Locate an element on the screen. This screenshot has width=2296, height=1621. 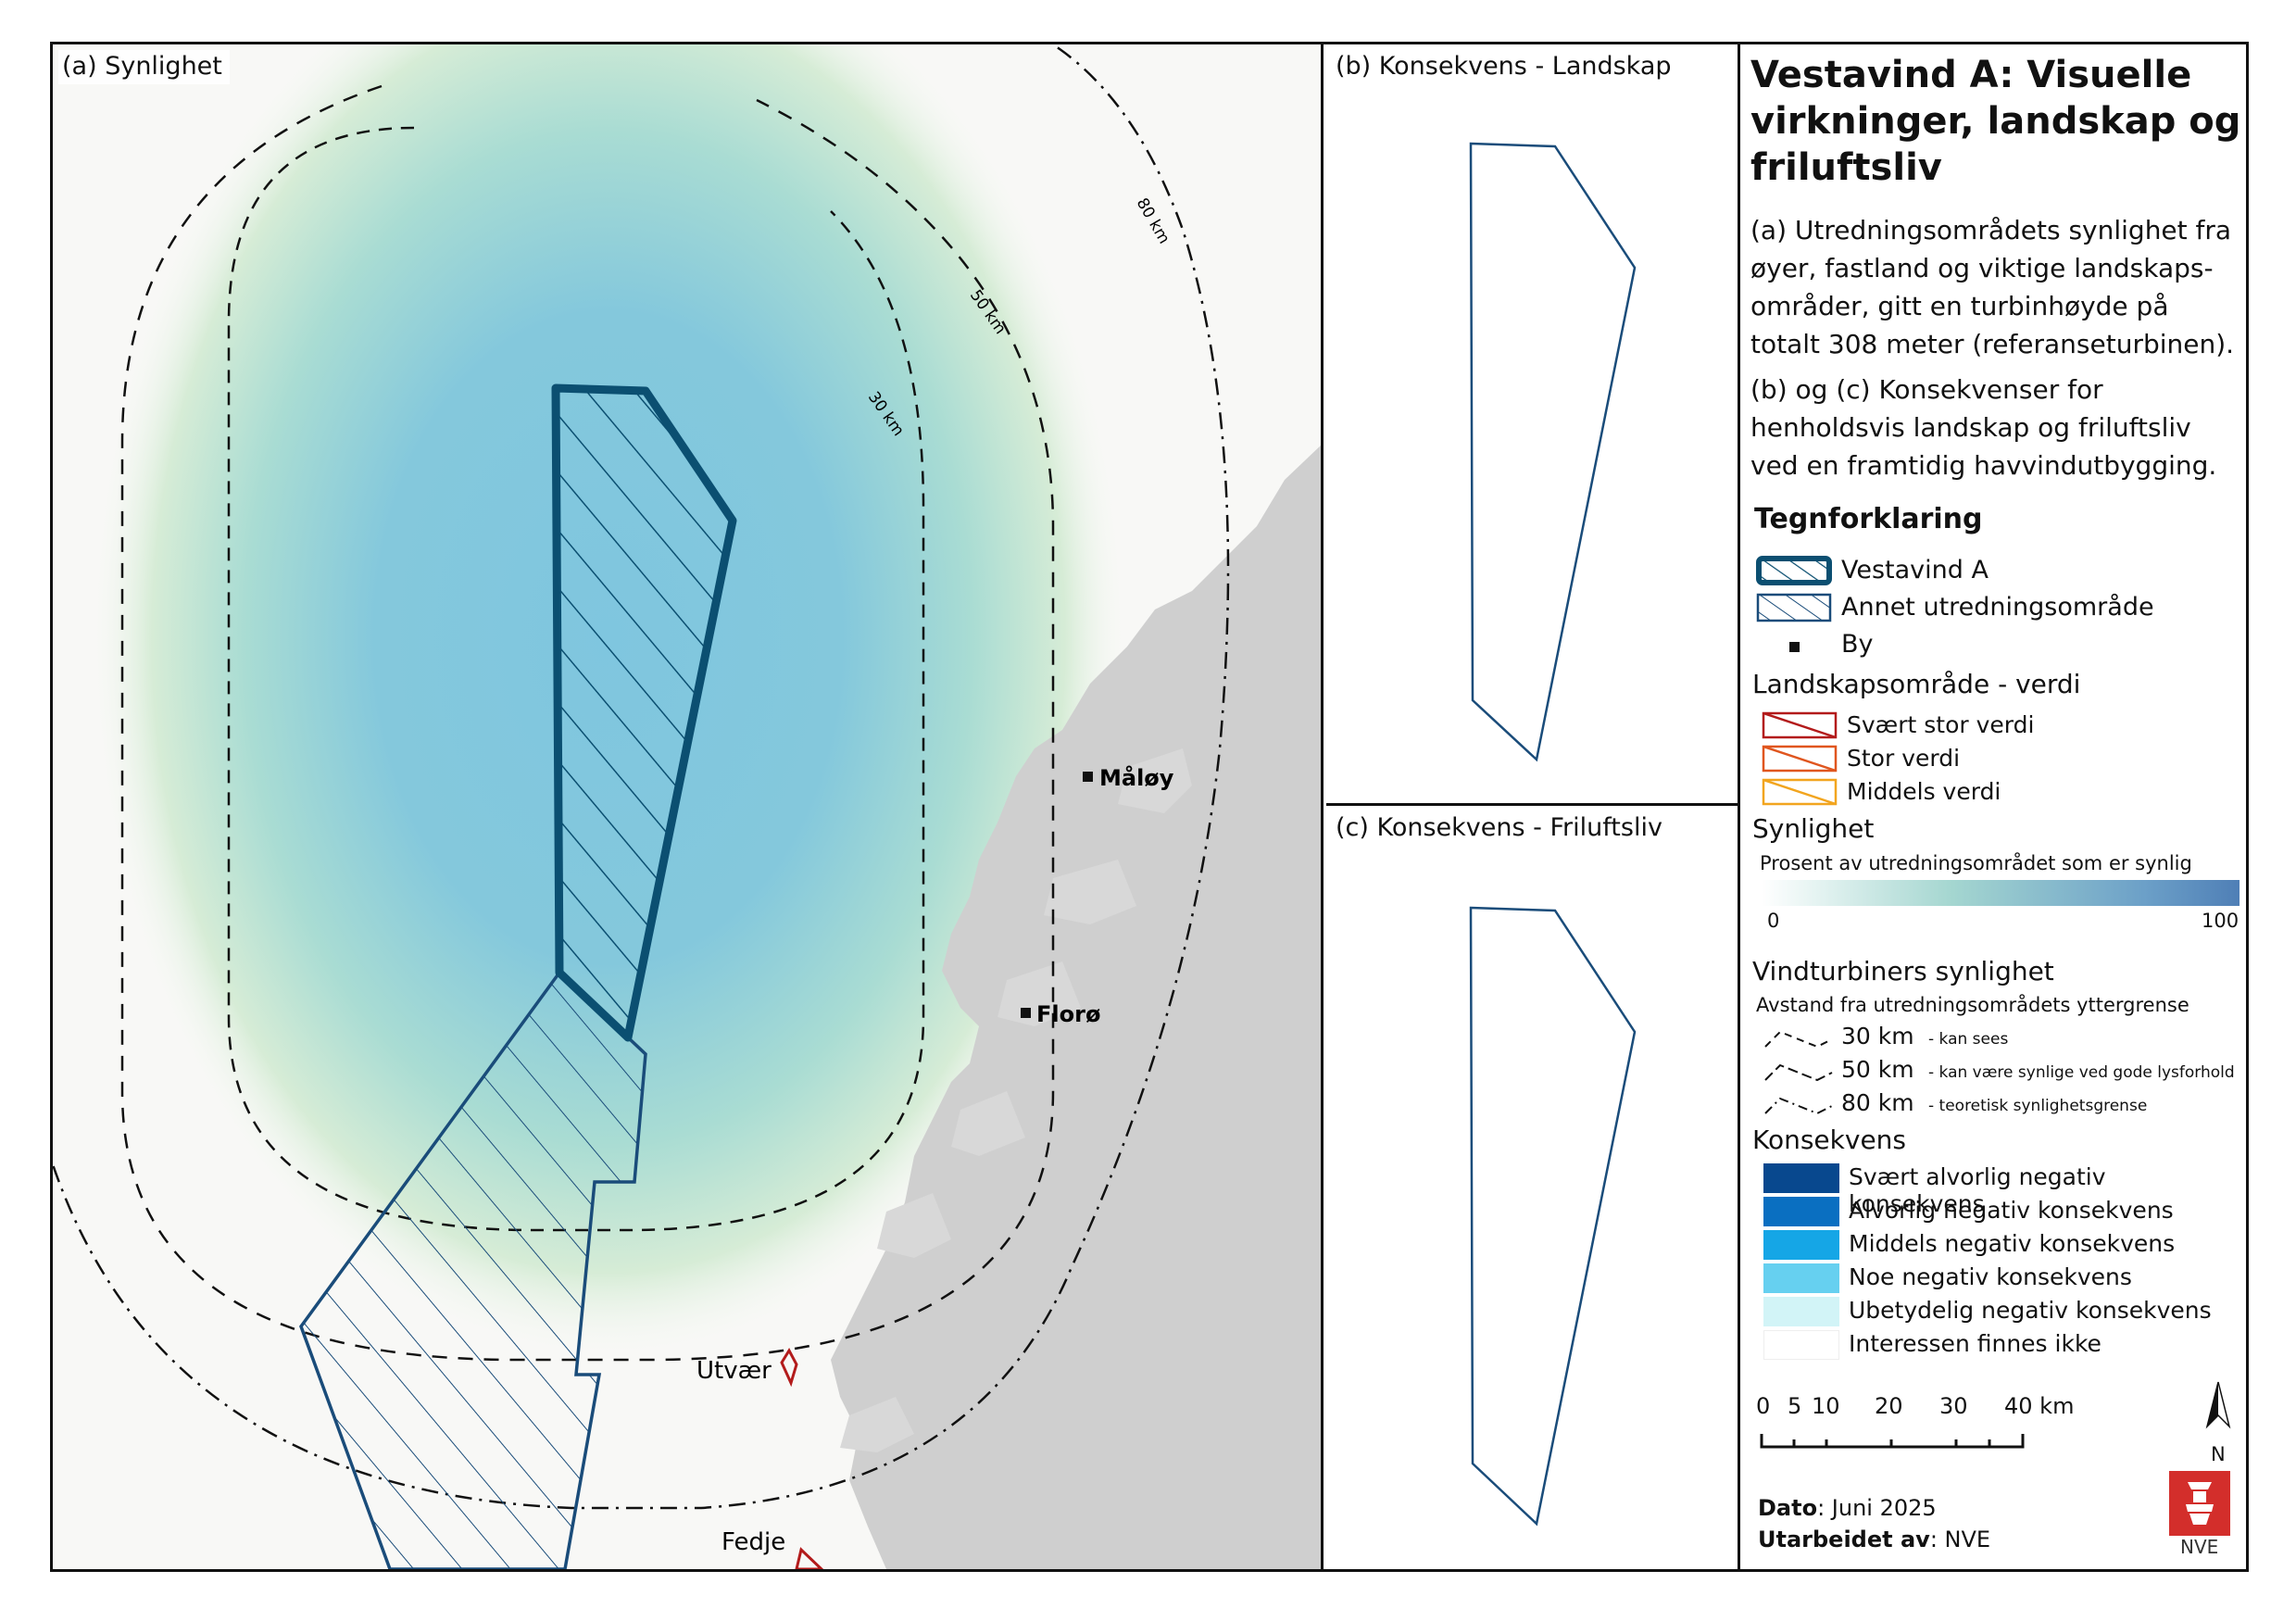
legend-stor: Stor verdi is located at coordinates (1904, 758).